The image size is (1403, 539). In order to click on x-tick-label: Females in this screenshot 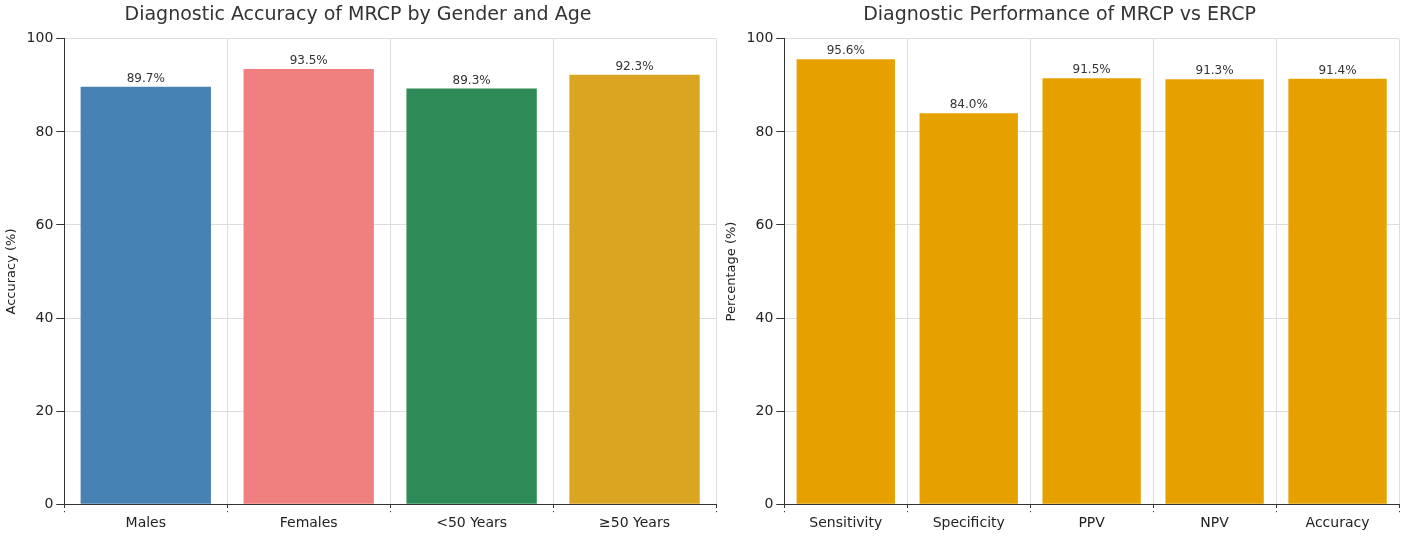, I will do `click(308, 522)`.